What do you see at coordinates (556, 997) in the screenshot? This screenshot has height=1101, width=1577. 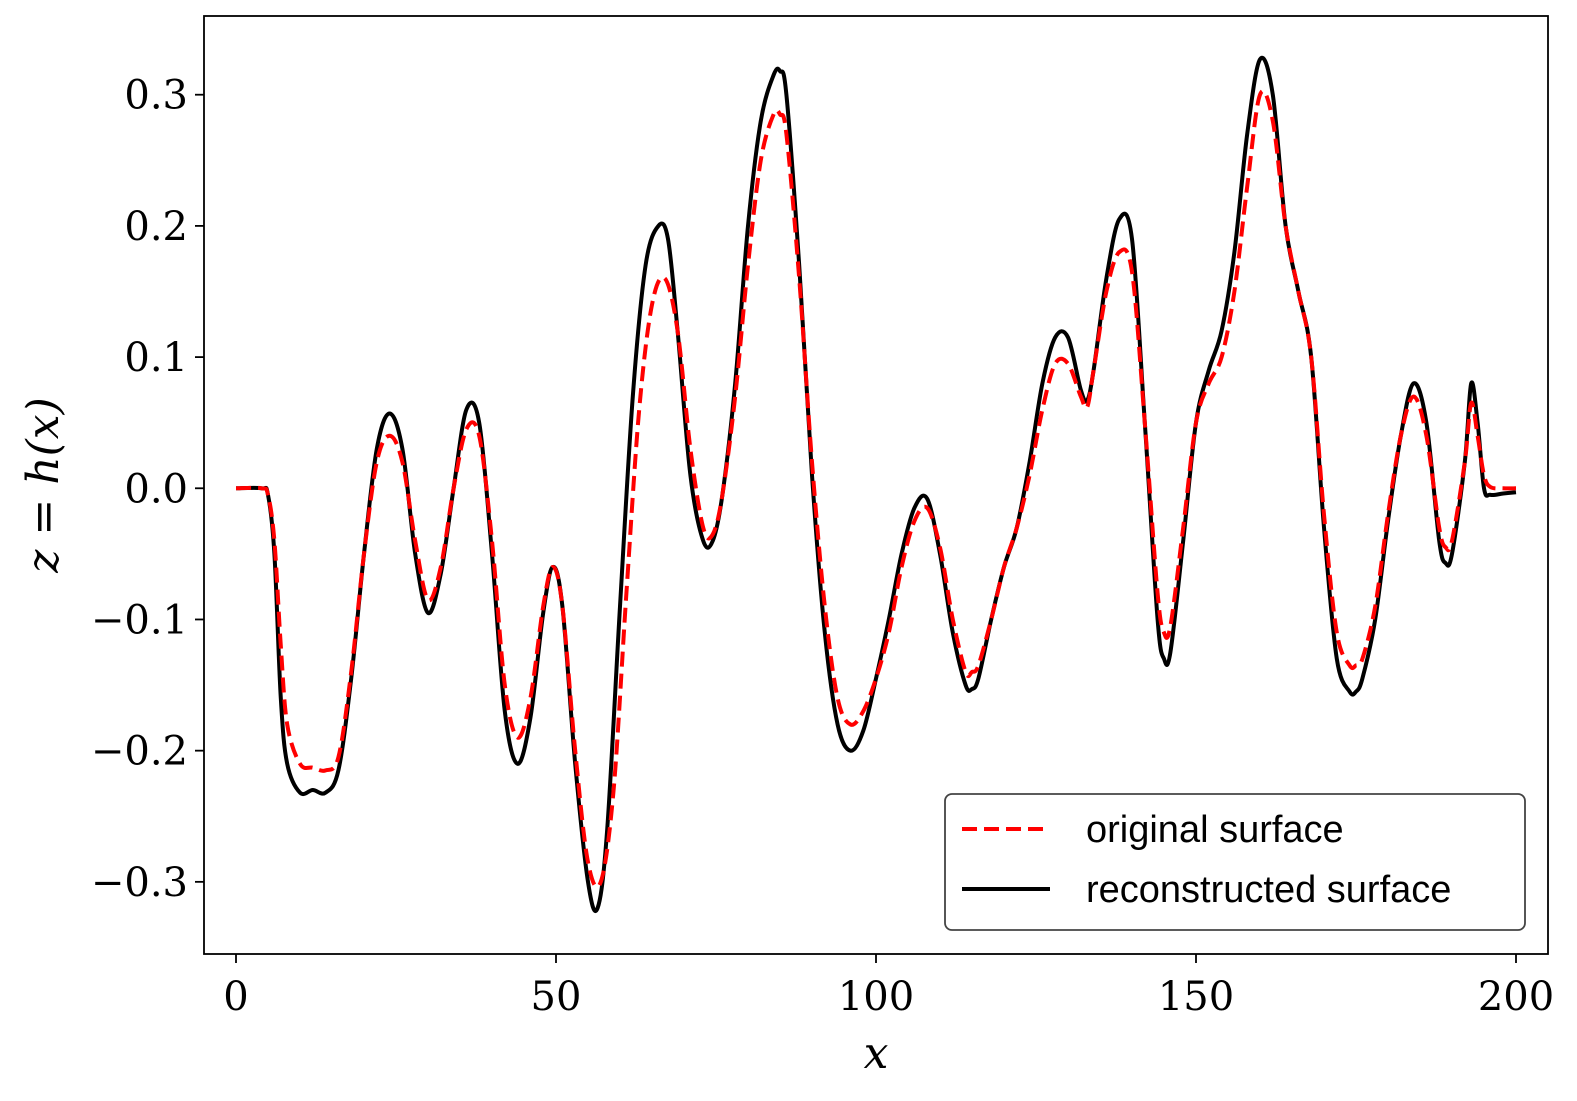 I see `x-tick-label: 50` at bounding box center [556, 997].